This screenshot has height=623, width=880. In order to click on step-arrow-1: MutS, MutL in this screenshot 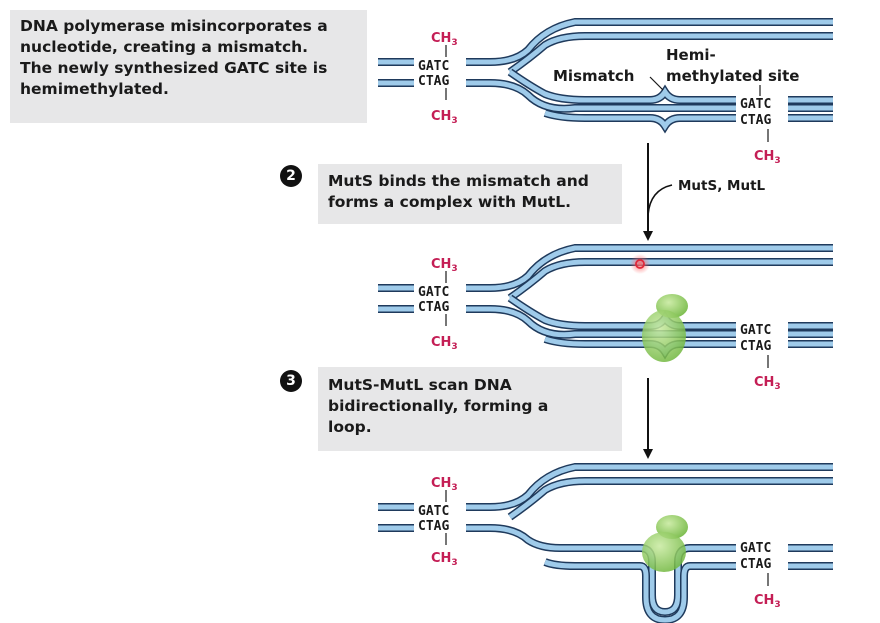, I will do `click(704, 192)`.